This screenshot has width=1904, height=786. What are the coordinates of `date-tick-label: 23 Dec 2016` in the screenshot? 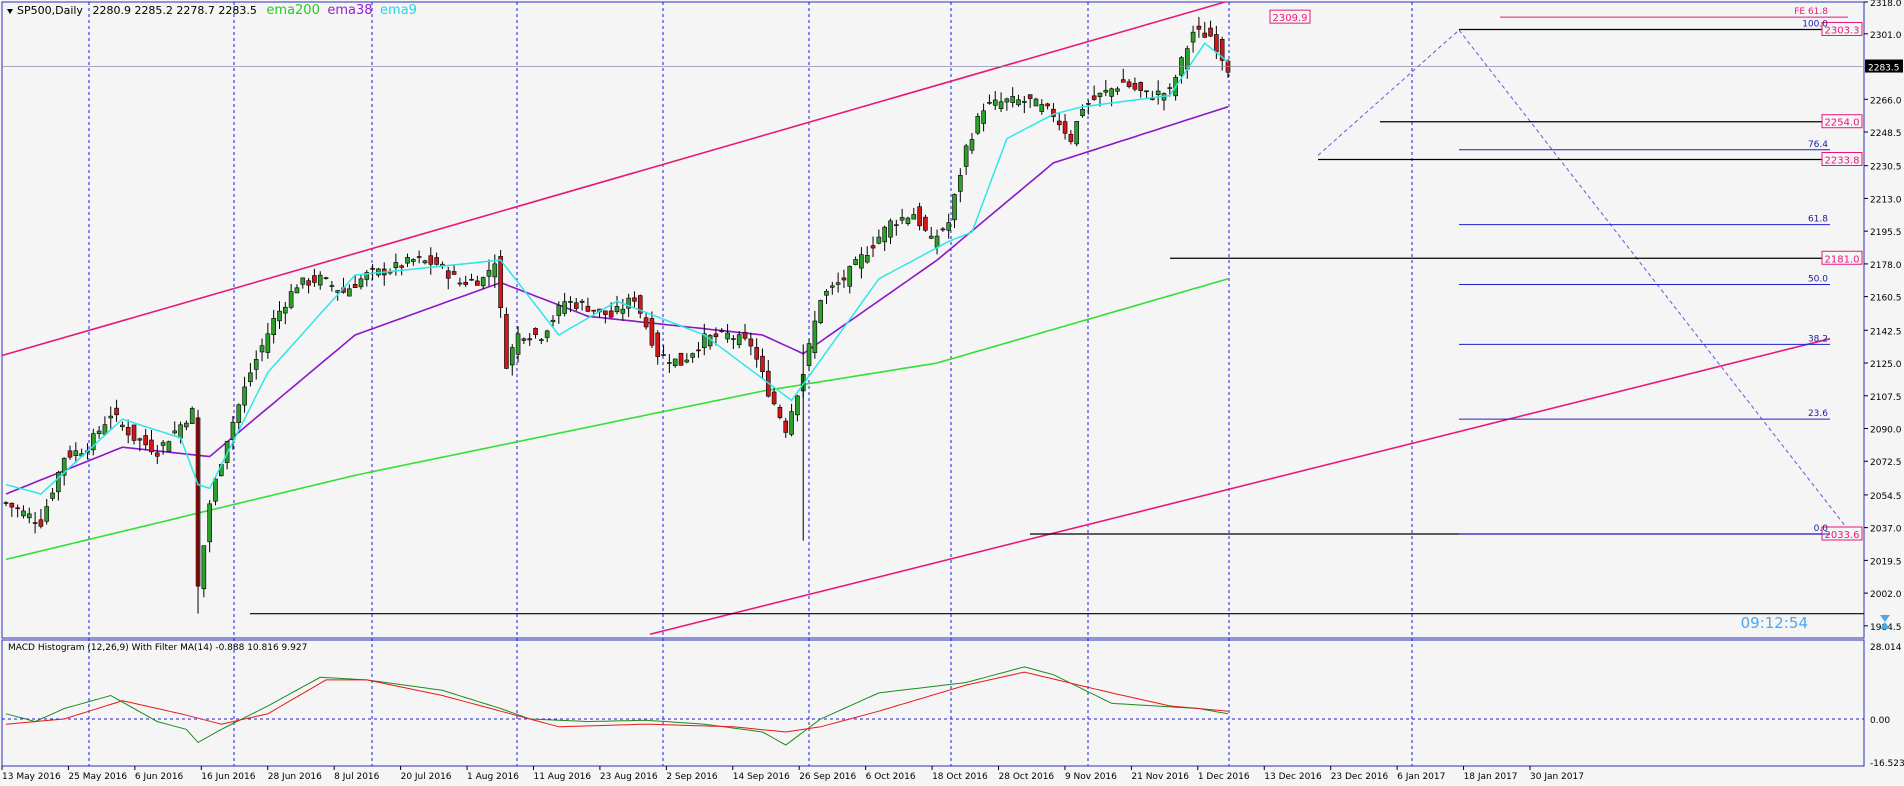 It's located at (1360, 777).